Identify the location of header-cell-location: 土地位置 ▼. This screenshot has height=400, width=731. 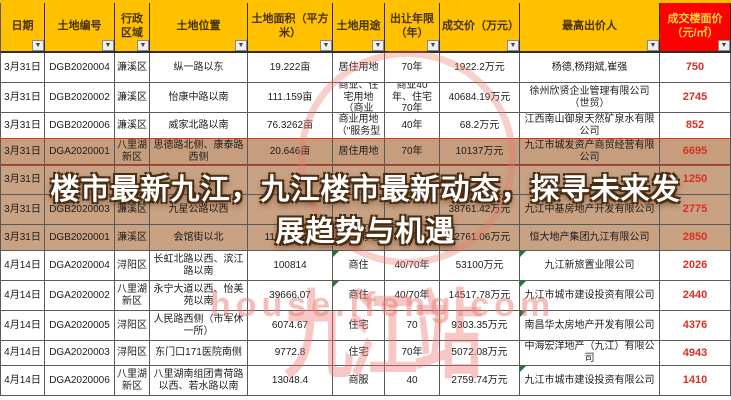
(199, 28).